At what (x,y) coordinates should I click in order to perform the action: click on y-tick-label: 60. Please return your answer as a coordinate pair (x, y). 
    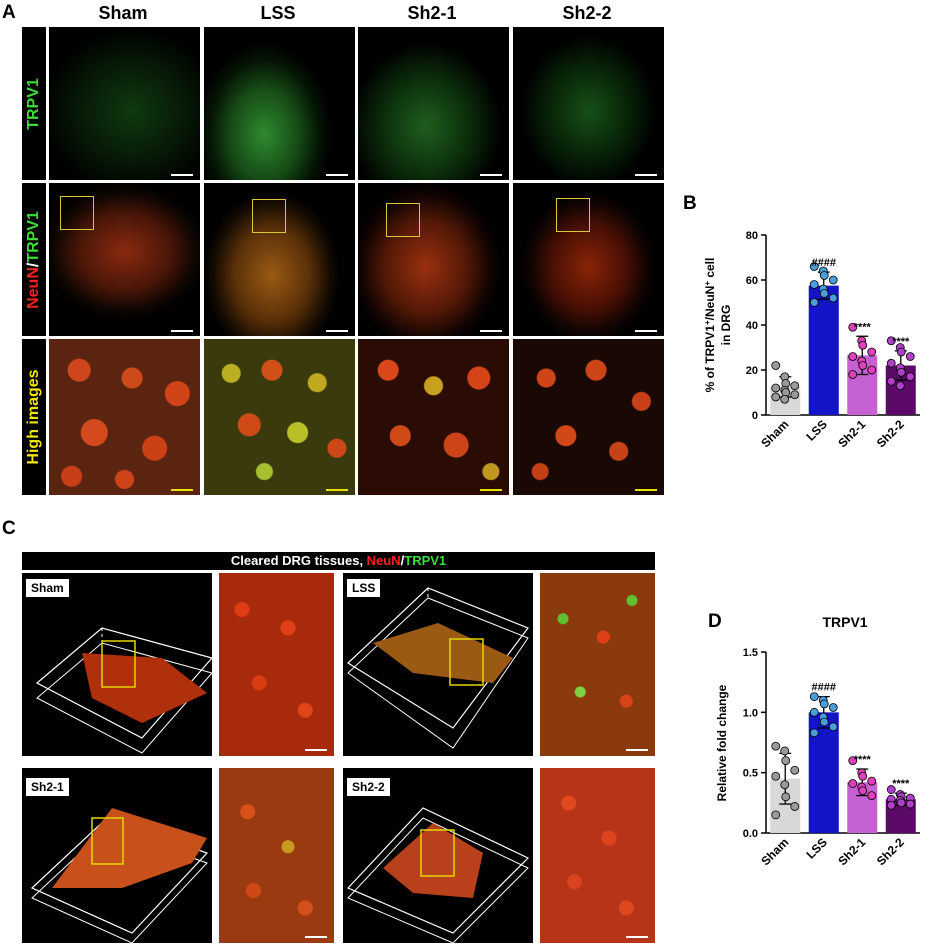
    Looking at the image, I should click on (752, 281).